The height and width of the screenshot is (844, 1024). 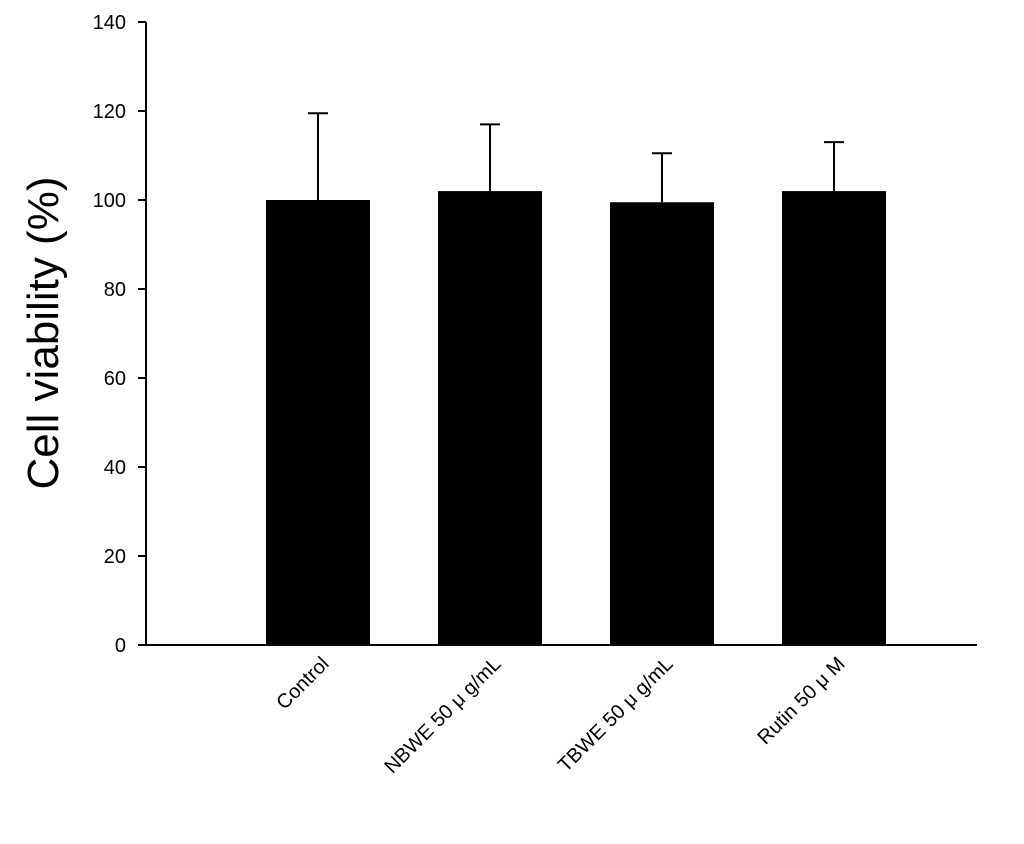 What do you see at coordinates (120, 646) in the screenshot?
I see `y-tick-label: 0` at bounding box center [120, 646].